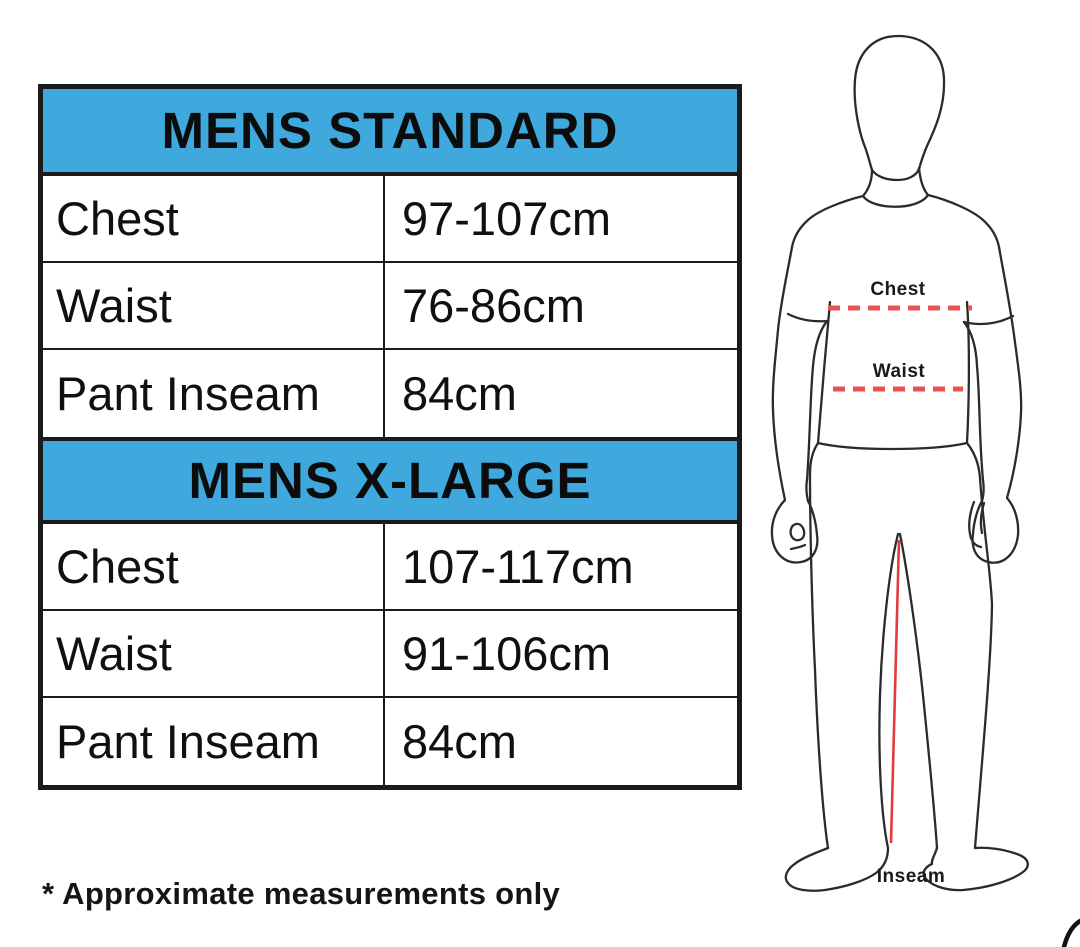 The height and width of the screenshot is (947, 1080). I want to click on figure-left-thumb-detail, so click(797, 532).